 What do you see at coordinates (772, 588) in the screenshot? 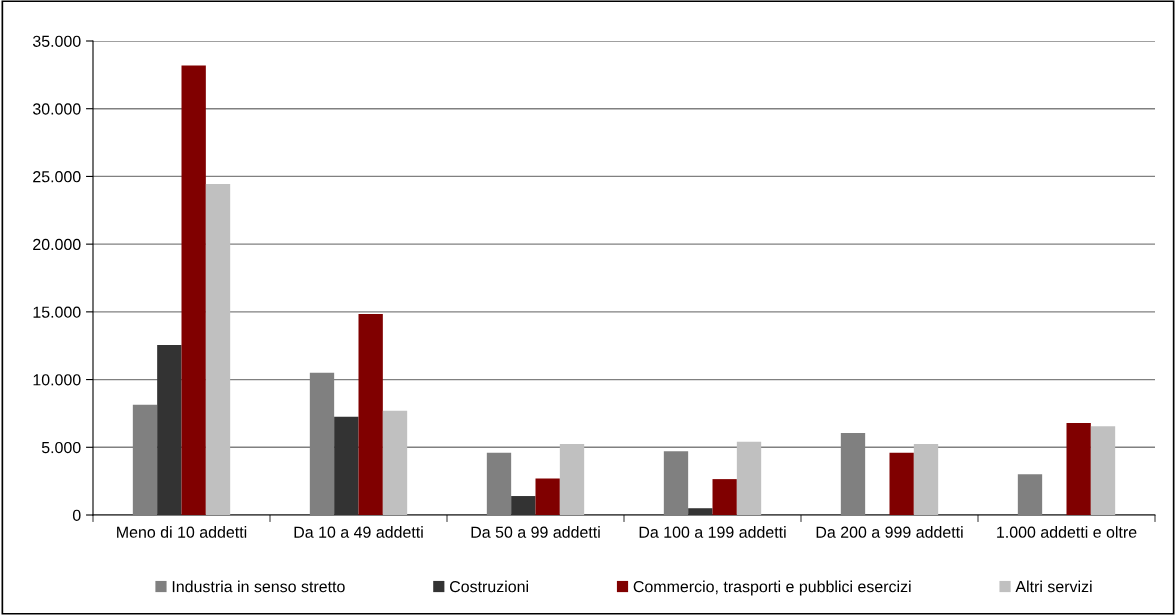
I see `legend-label: Commercio, trasporti e pubblici esercizi` at bounding box center [772, 588].